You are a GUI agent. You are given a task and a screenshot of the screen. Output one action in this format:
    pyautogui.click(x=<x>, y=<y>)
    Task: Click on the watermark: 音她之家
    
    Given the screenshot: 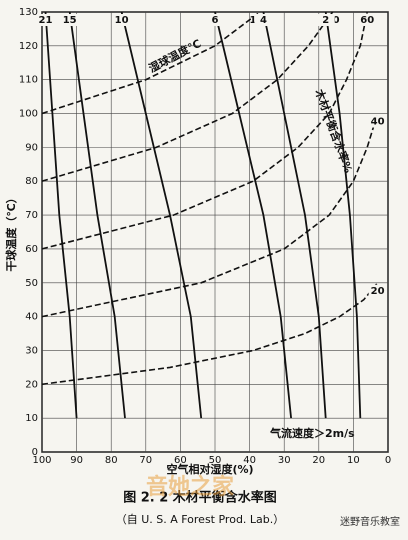 What is the action you would take?
    pyautogui.click(x=190, y=487)
    